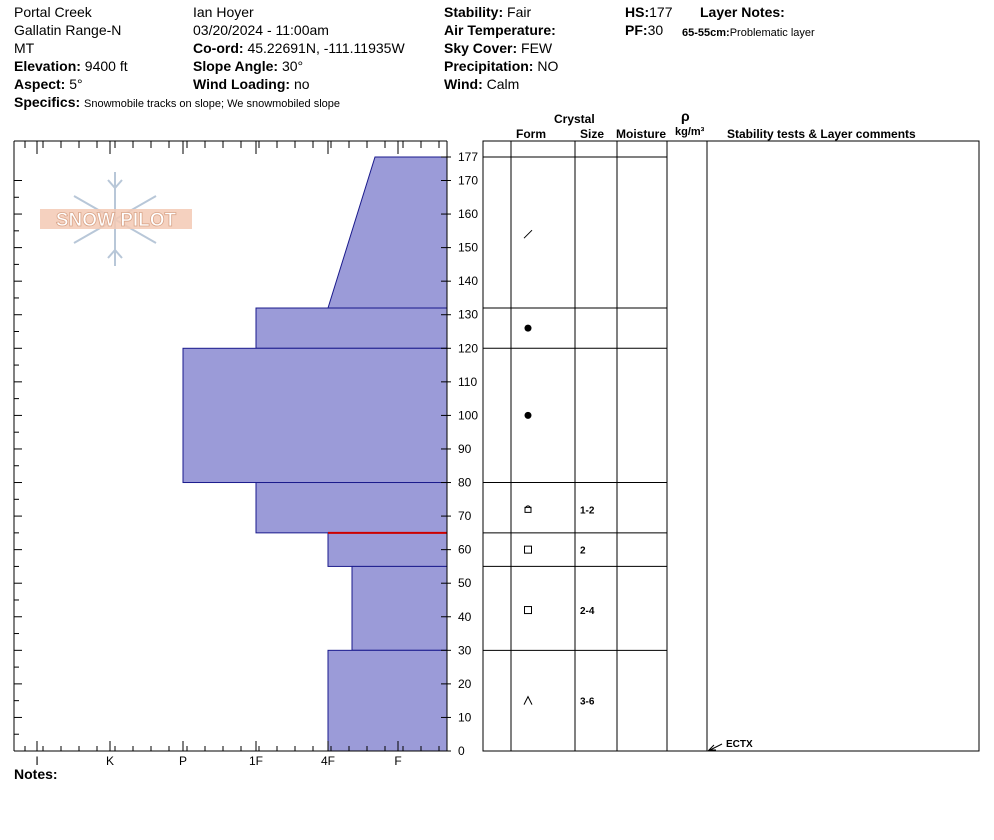 The height and width of the screenshot is (840, 994). What do you see at coordinates (24, 48) in the screenshot?
I see `state: MT` at bounding box center [24, 48].